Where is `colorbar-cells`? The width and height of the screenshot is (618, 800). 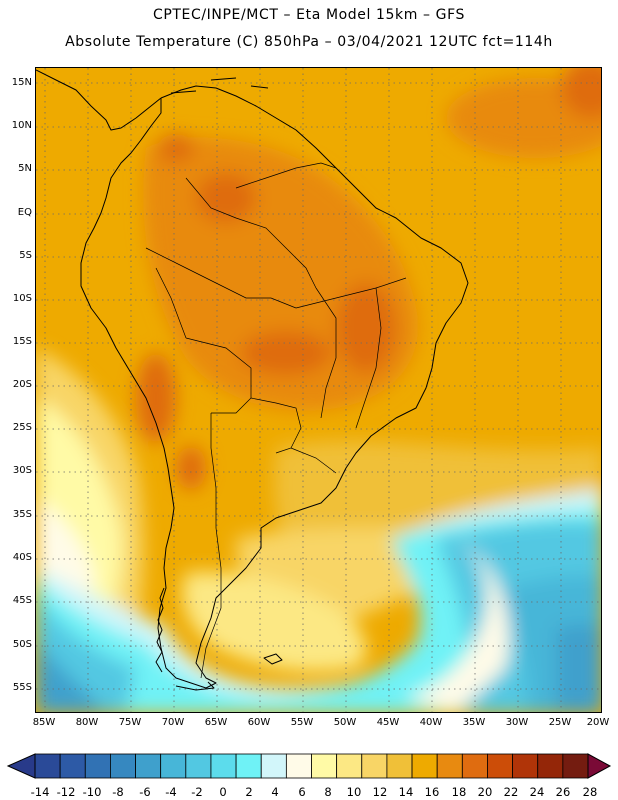 colorbar-cells is located at coordinates (311, 766).